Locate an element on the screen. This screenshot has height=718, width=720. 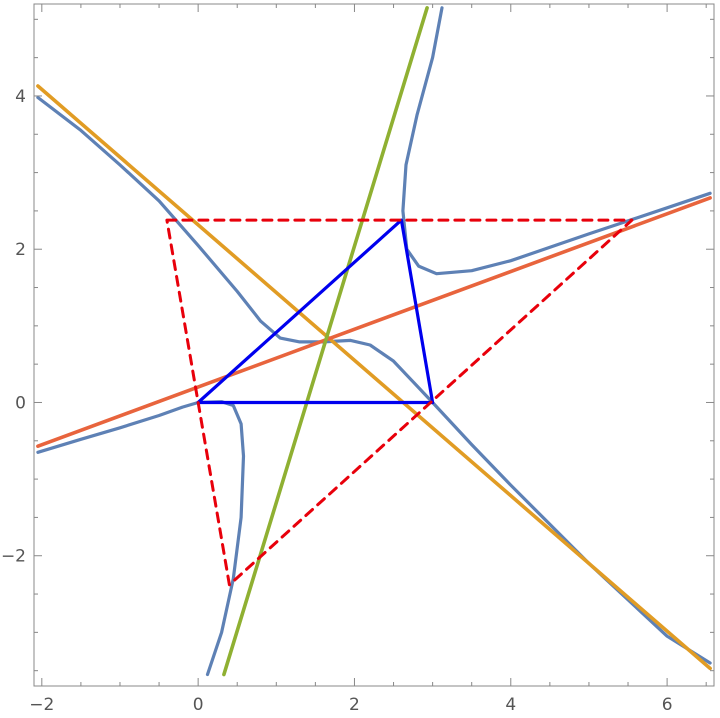
x-tick-label: 2 is located at coordinates (354, 705).